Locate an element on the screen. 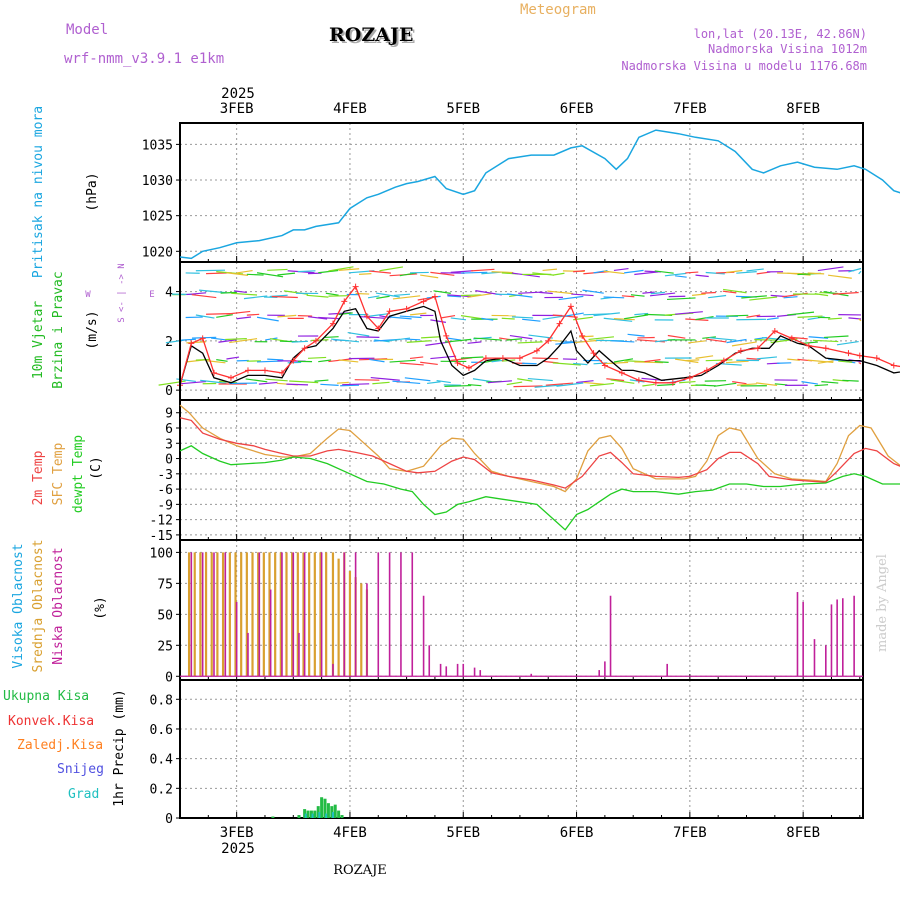 The image size is (900, 900). cloud-panel: 0 25 50 75 100 is located at coordinates (507, 612).